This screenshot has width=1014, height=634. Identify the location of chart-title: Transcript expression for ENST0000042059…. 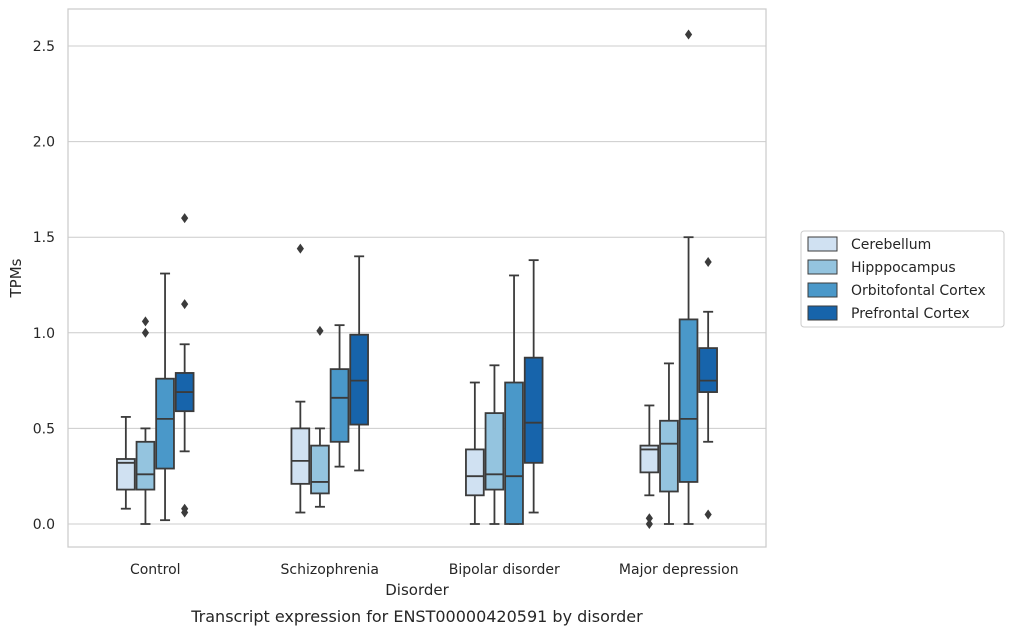
(416, 616).